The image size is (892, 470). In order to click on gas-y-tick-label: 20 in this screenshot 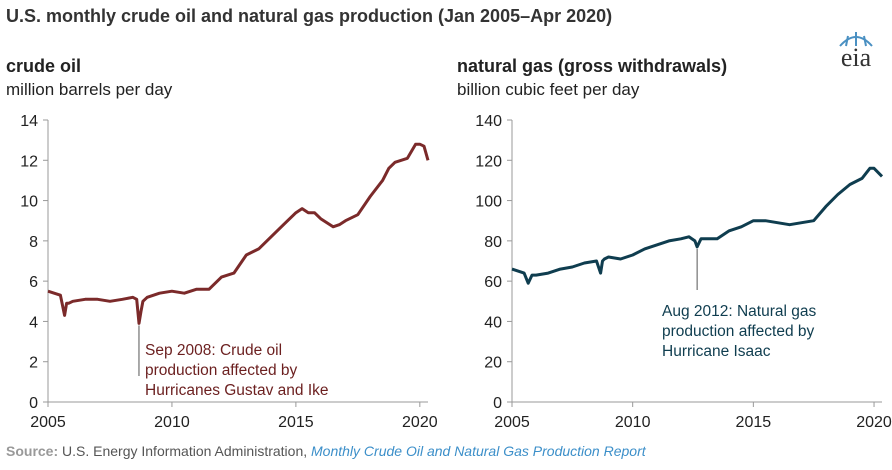, I will do `click(493, 363)`.